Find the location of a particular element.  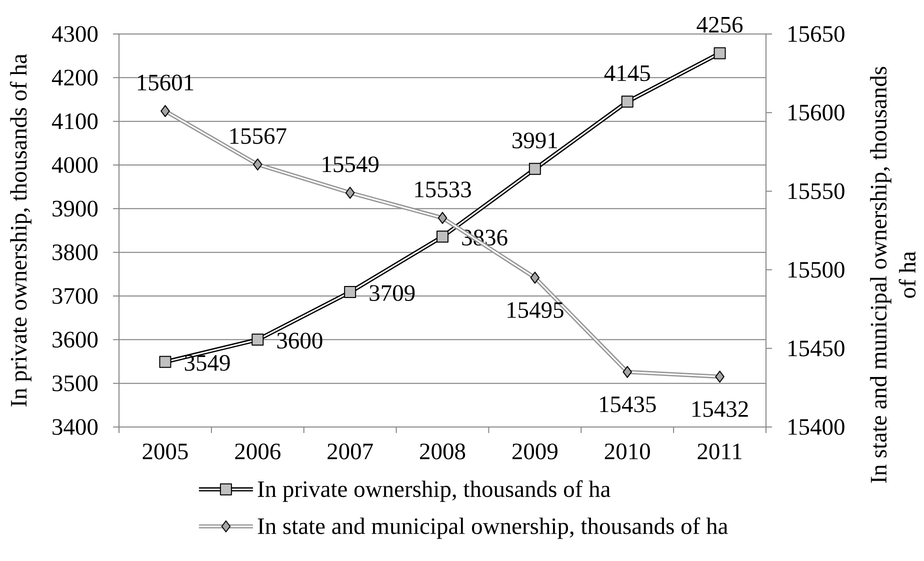

y2-tick-label: 15600 is located at coordinates (816, 112).